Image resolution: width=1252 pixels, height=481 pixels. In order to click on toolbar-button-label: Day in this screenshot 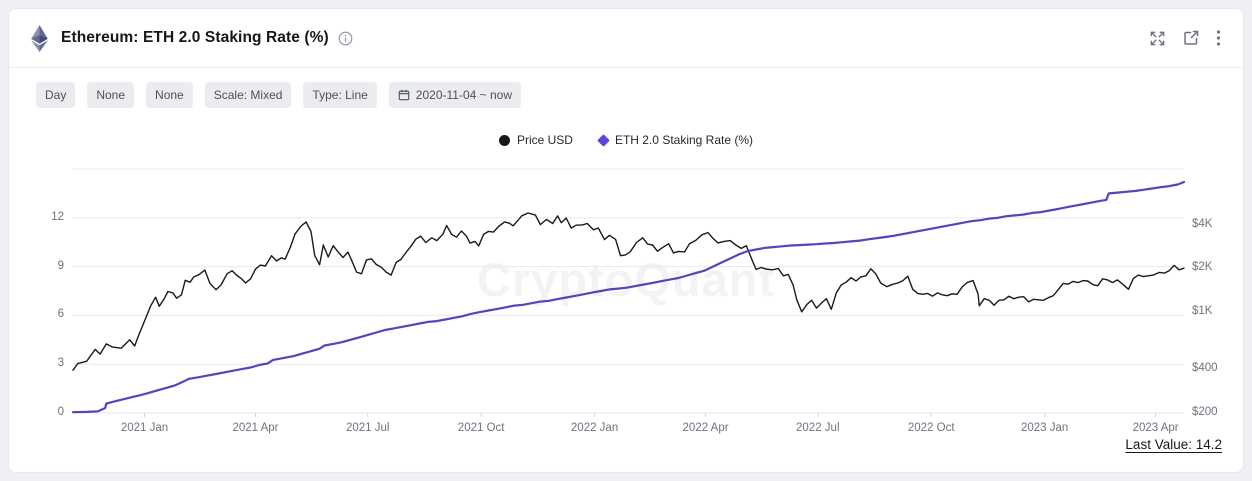, I will do `click(56, 95)`.